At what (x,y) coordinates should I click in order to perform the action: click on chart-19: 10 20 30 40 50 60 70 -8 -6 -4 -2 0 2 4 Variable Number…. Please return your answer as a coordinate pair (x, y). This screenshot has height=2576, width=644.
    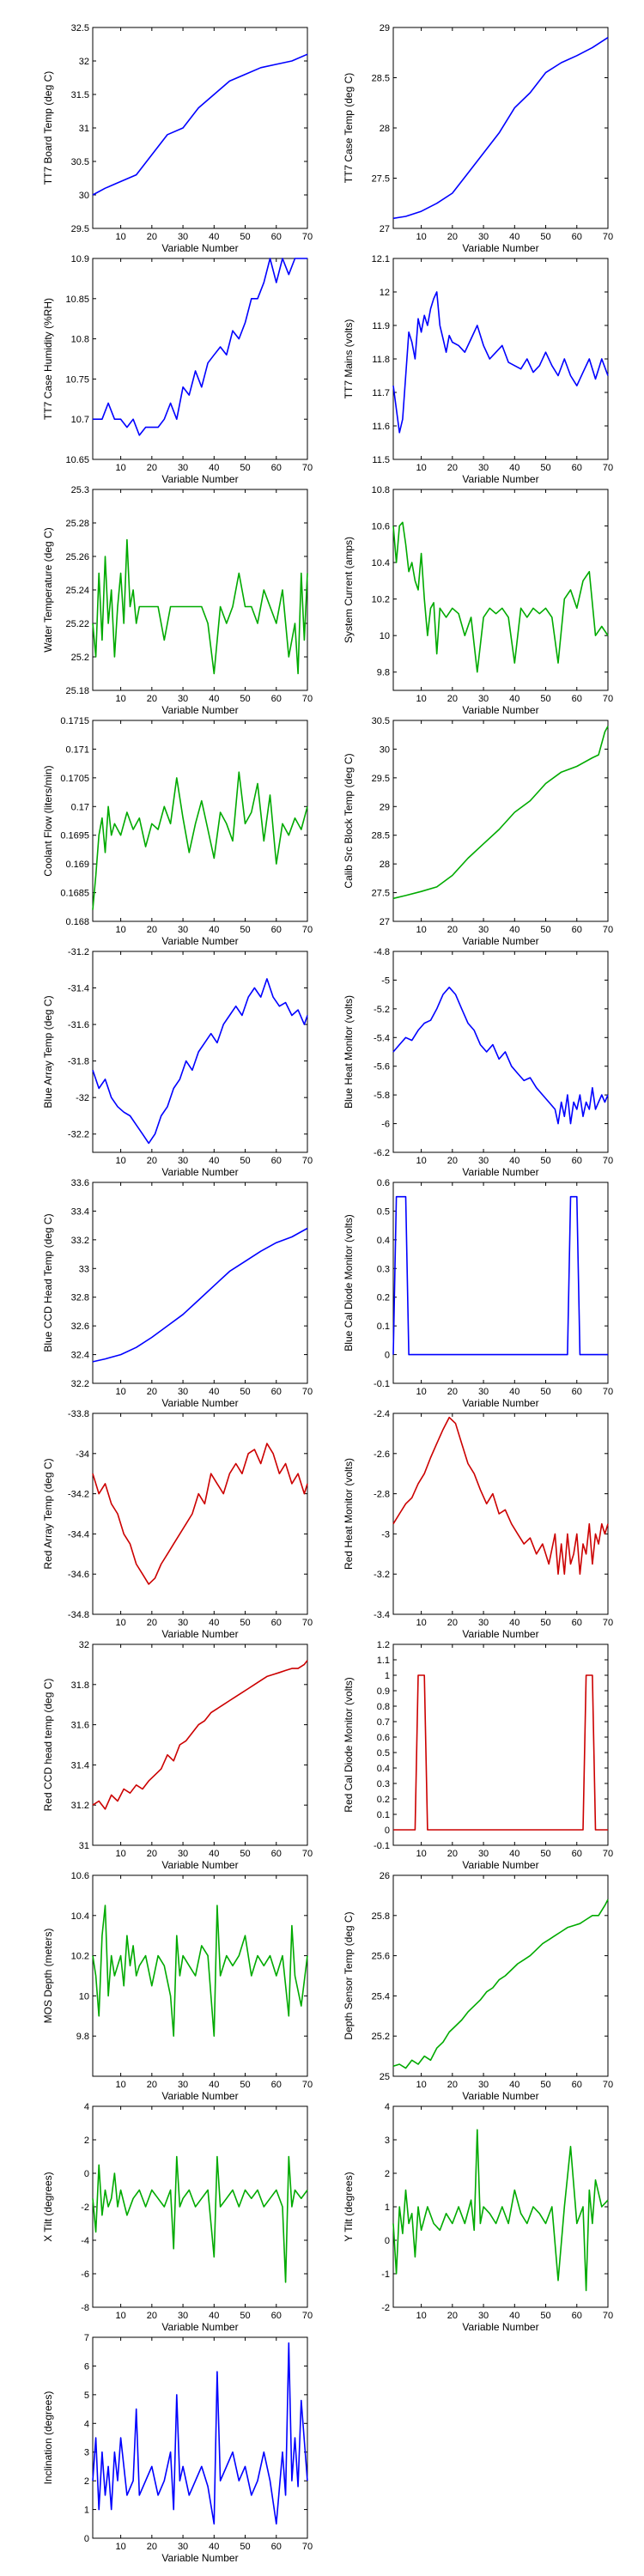
    Looking at the image, I should click on (177, 2217).